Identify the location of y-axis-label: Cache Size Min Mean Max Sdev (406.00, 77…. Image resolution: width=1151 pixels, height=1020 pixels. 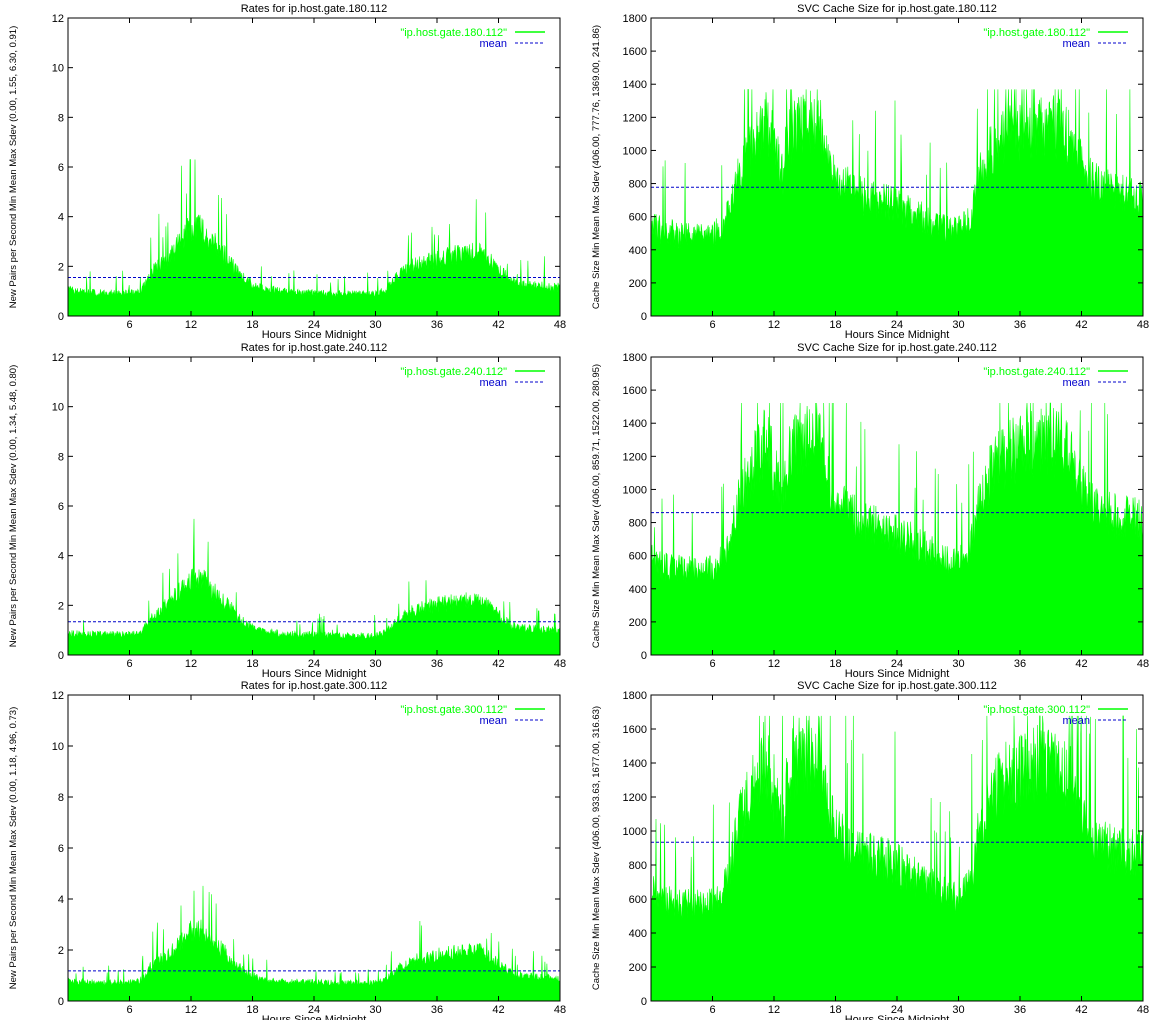
(596, 167).